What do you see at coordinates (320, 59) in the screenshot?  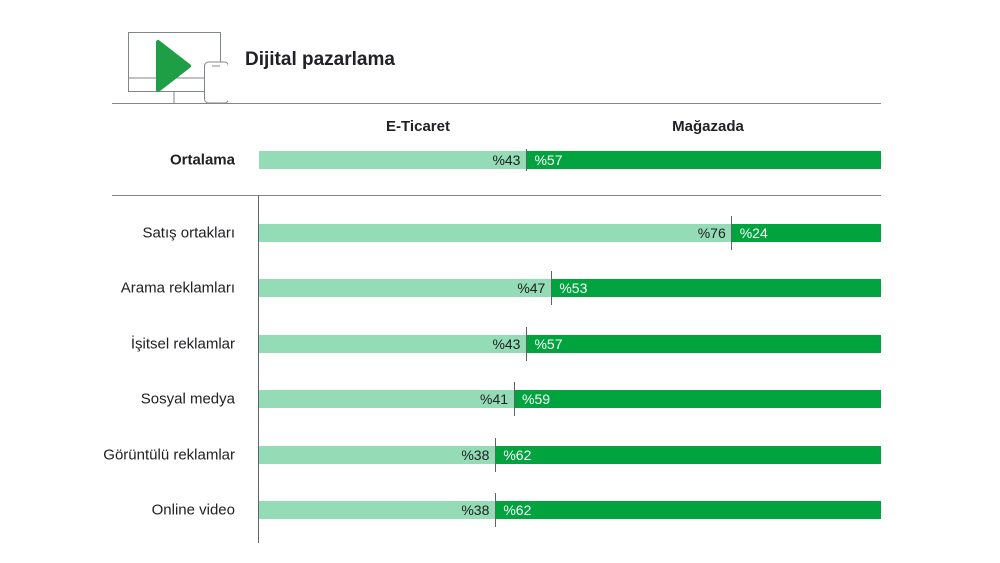 I see `chart-title: Dijital pazarlama` at bounding box center [320, 59].